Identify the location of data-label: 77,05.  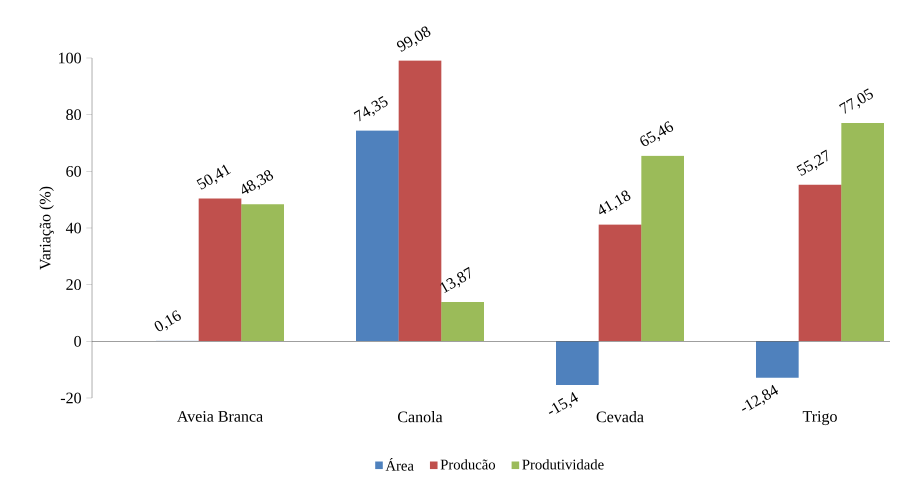
(856, 101).